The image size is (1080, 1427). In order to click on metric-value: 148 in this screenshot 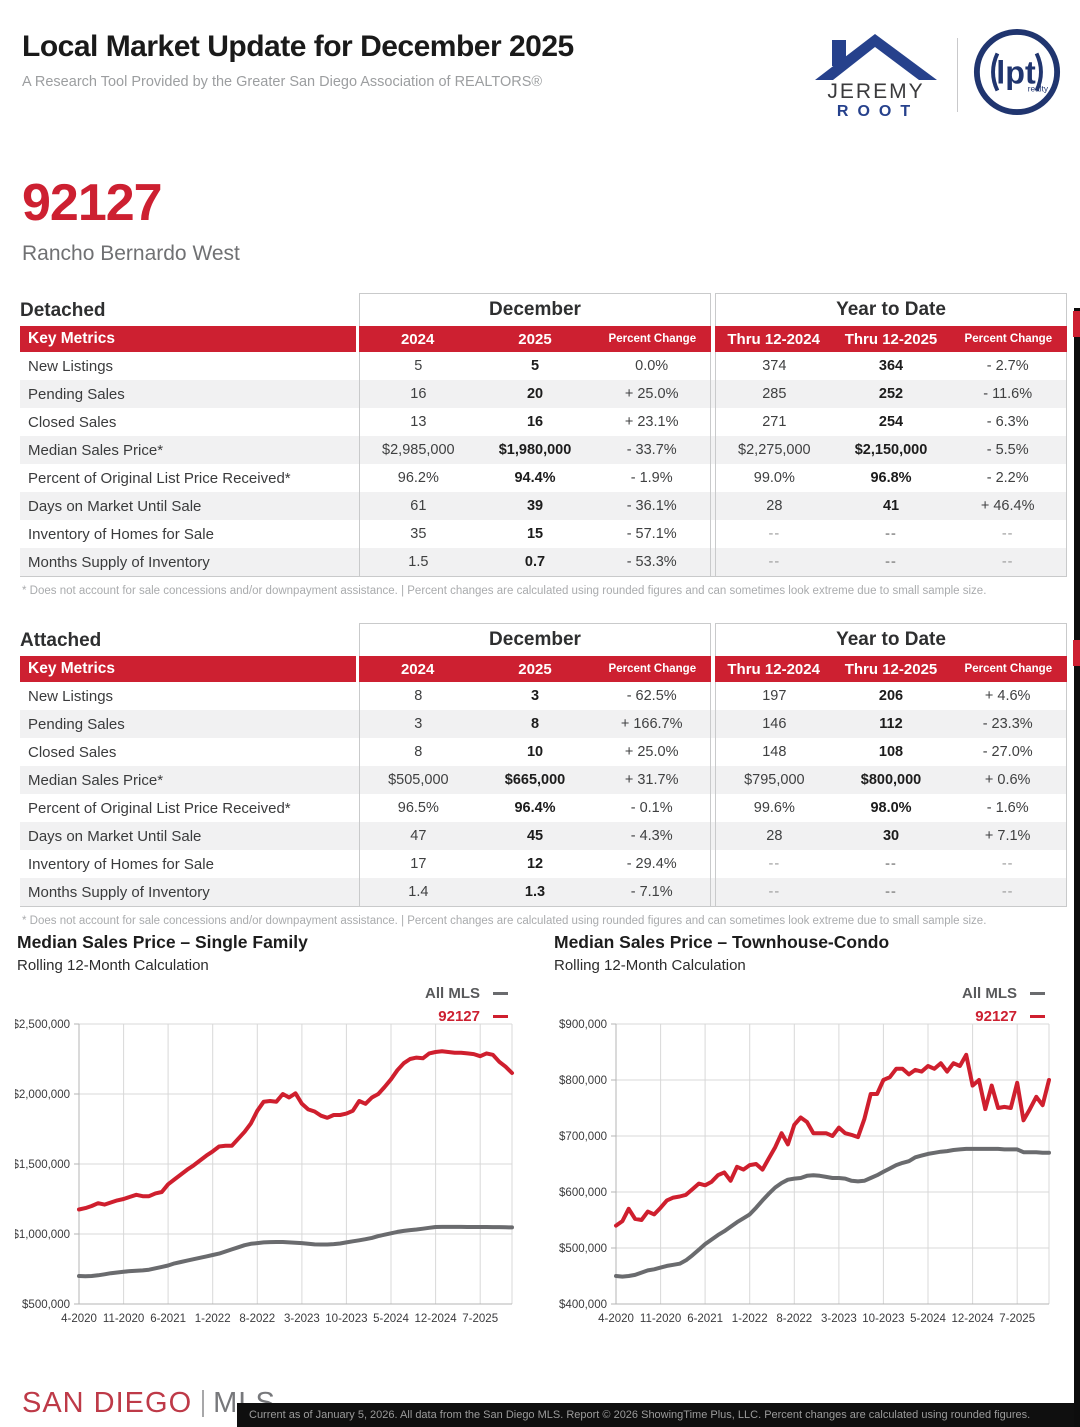, I will do `click(774, 752)`.